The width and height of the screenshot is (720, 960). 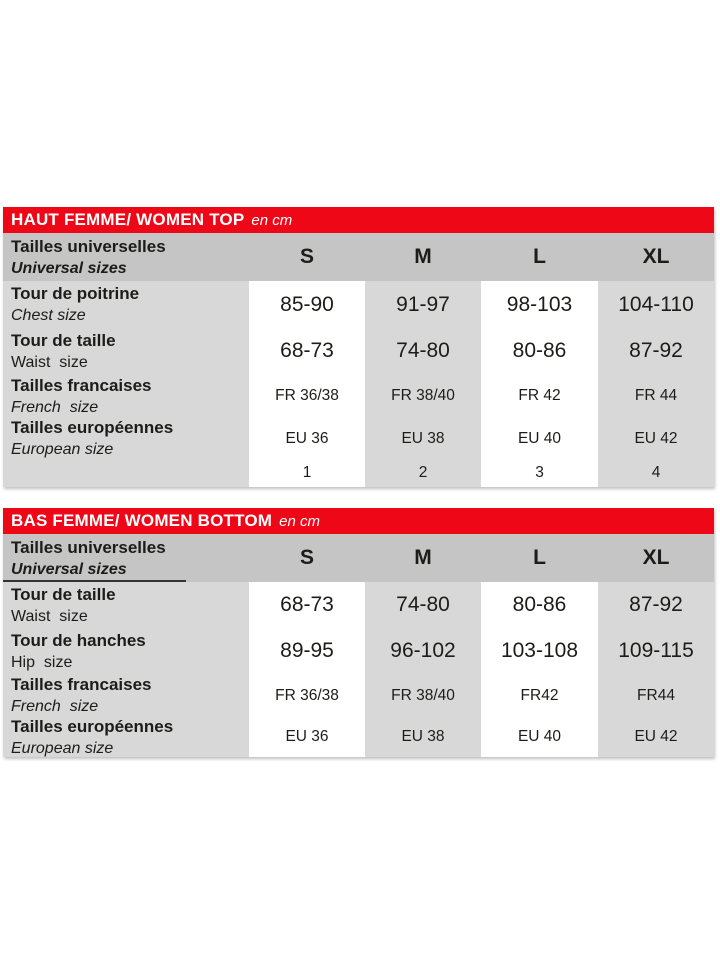 I want to click on value-cell: FR42, so click(x=539, y=695).